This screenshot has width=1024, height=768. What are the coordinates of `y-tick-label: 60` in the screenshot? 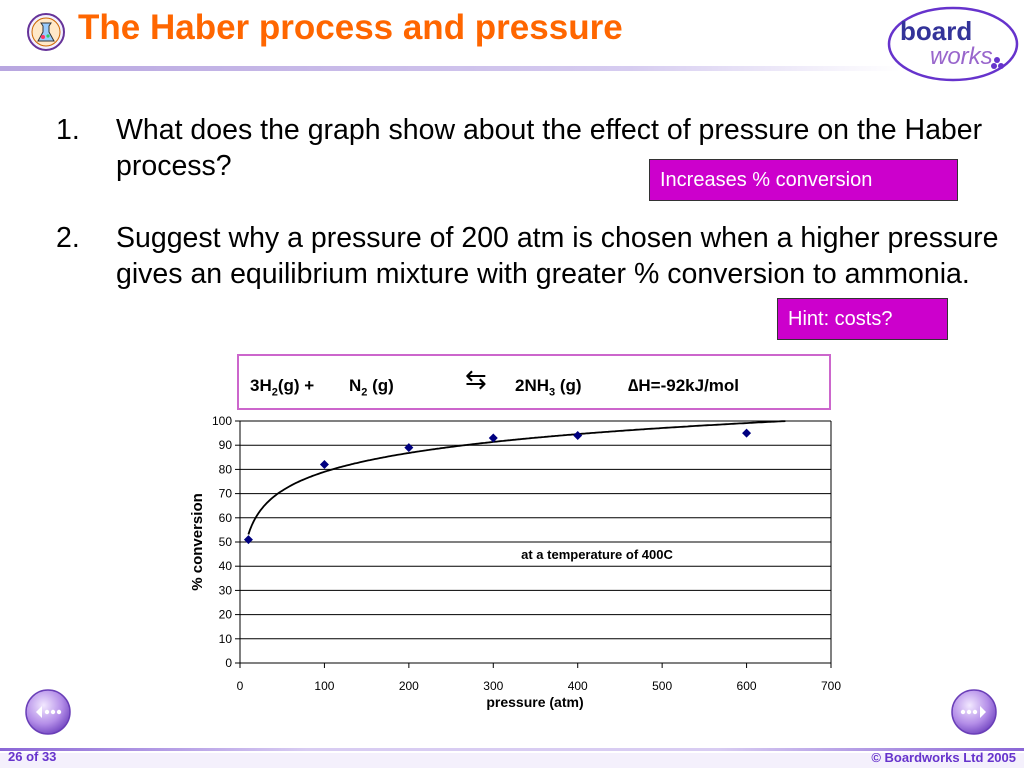 It's located at (226, 518).